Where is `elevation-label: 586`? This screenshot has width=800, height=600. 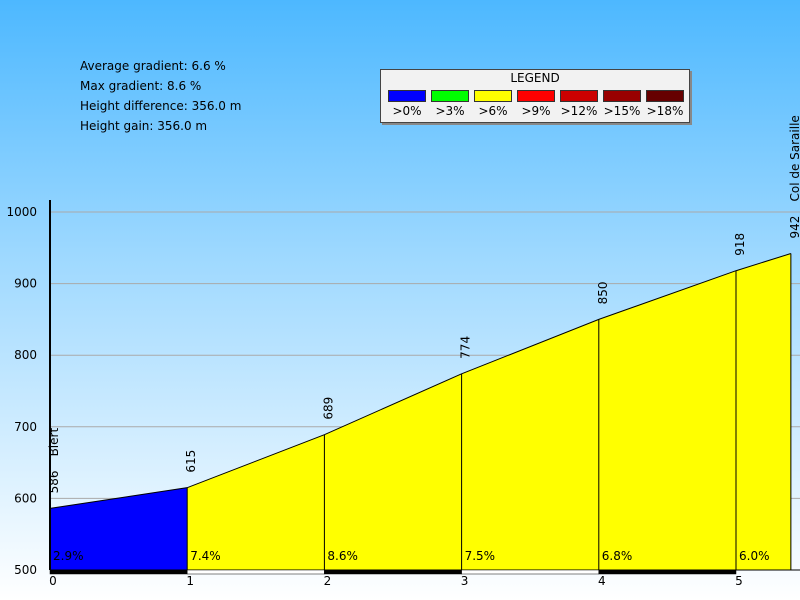
elevation-label: 586 is located at coordinates (54, 482).